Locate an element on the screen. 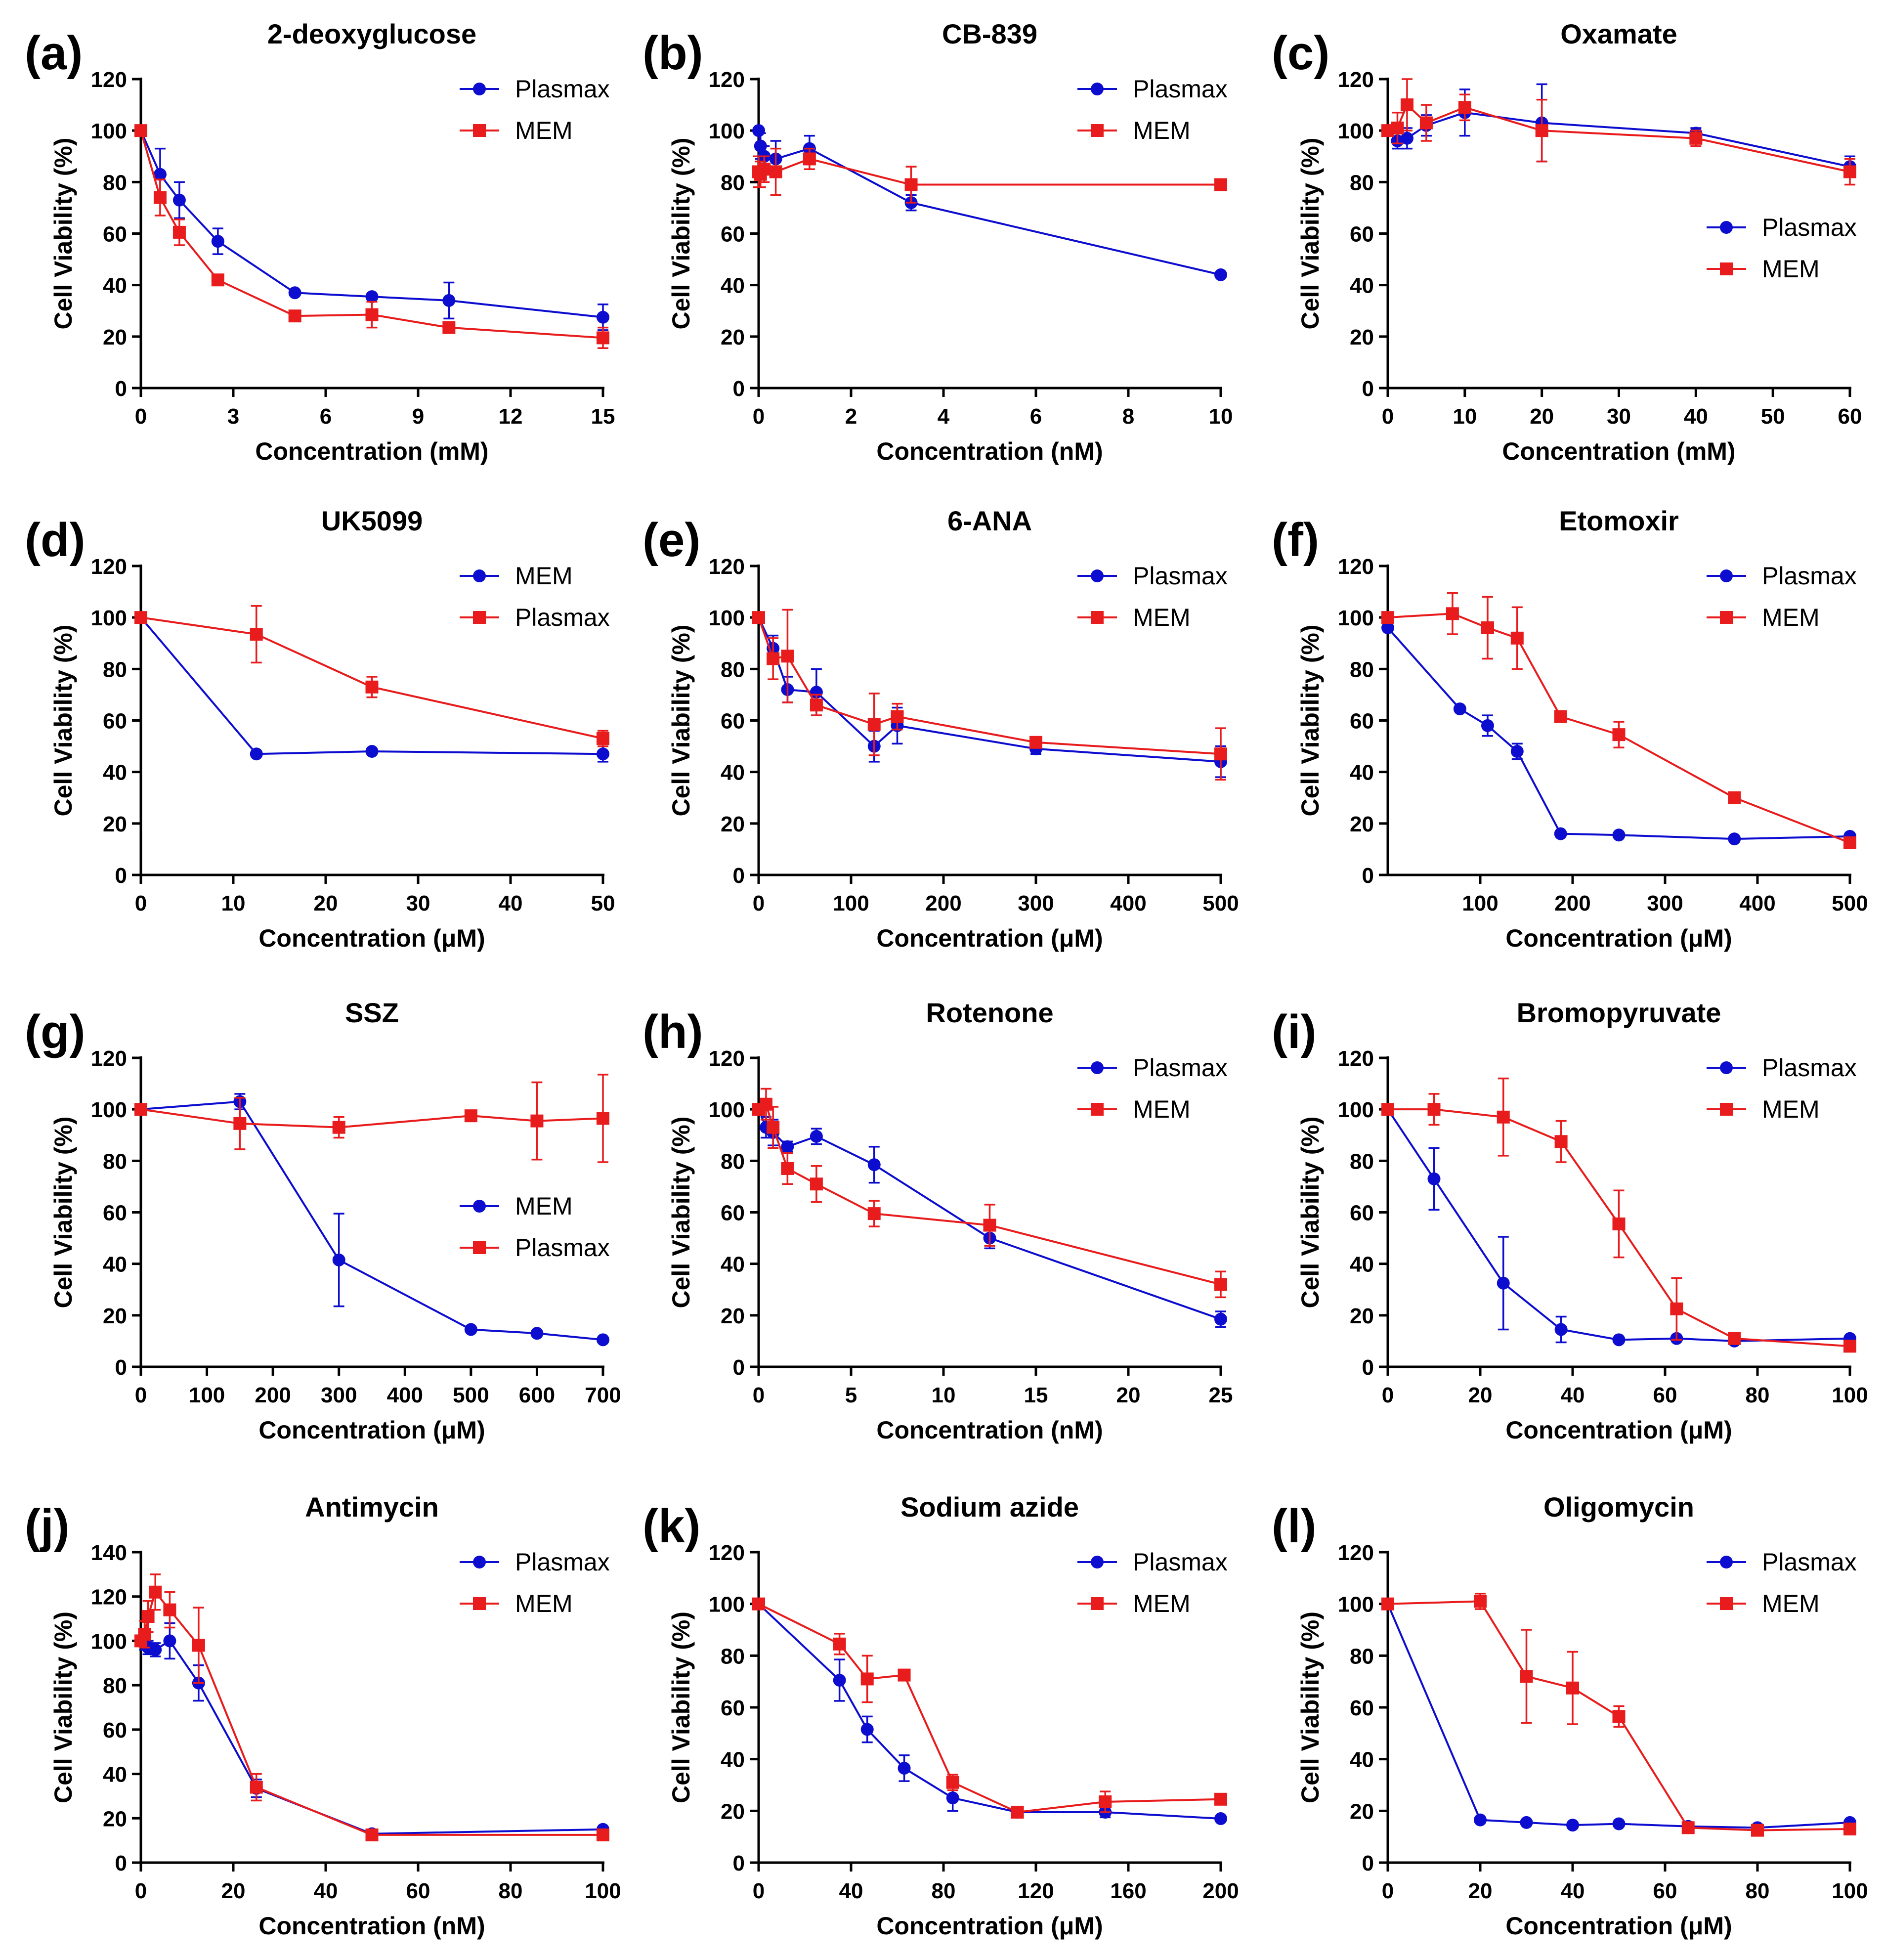 The image size is (1884, 1960). legend: MEM Plasmax is located at coordinates (535, 1227).